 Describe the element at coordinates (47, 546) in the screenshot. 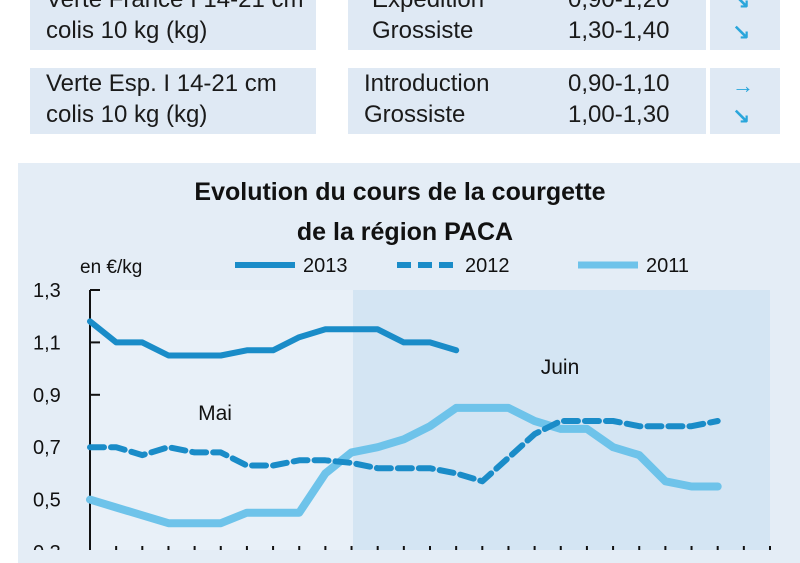

I see `y-tick-label: 0,3` at that location.